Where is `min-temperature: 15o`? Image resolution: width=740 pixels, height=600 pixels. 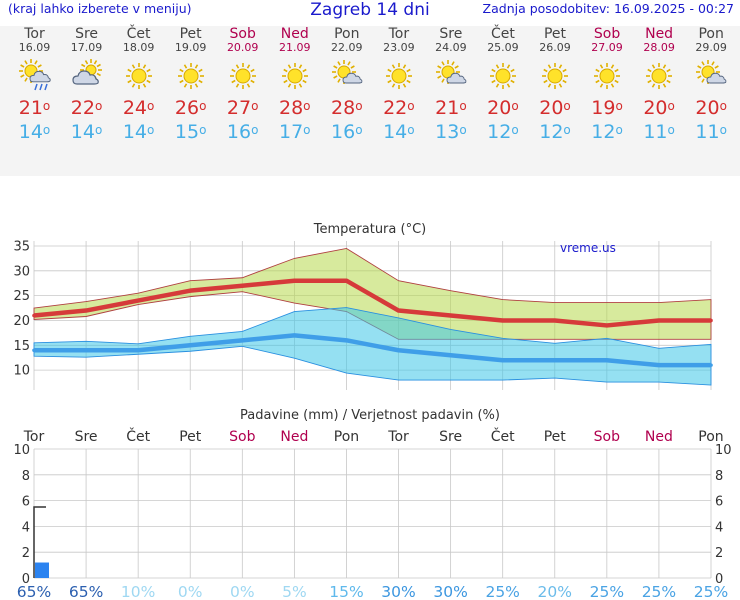
min-temperature: 15o is located at coordinates (190, 132).